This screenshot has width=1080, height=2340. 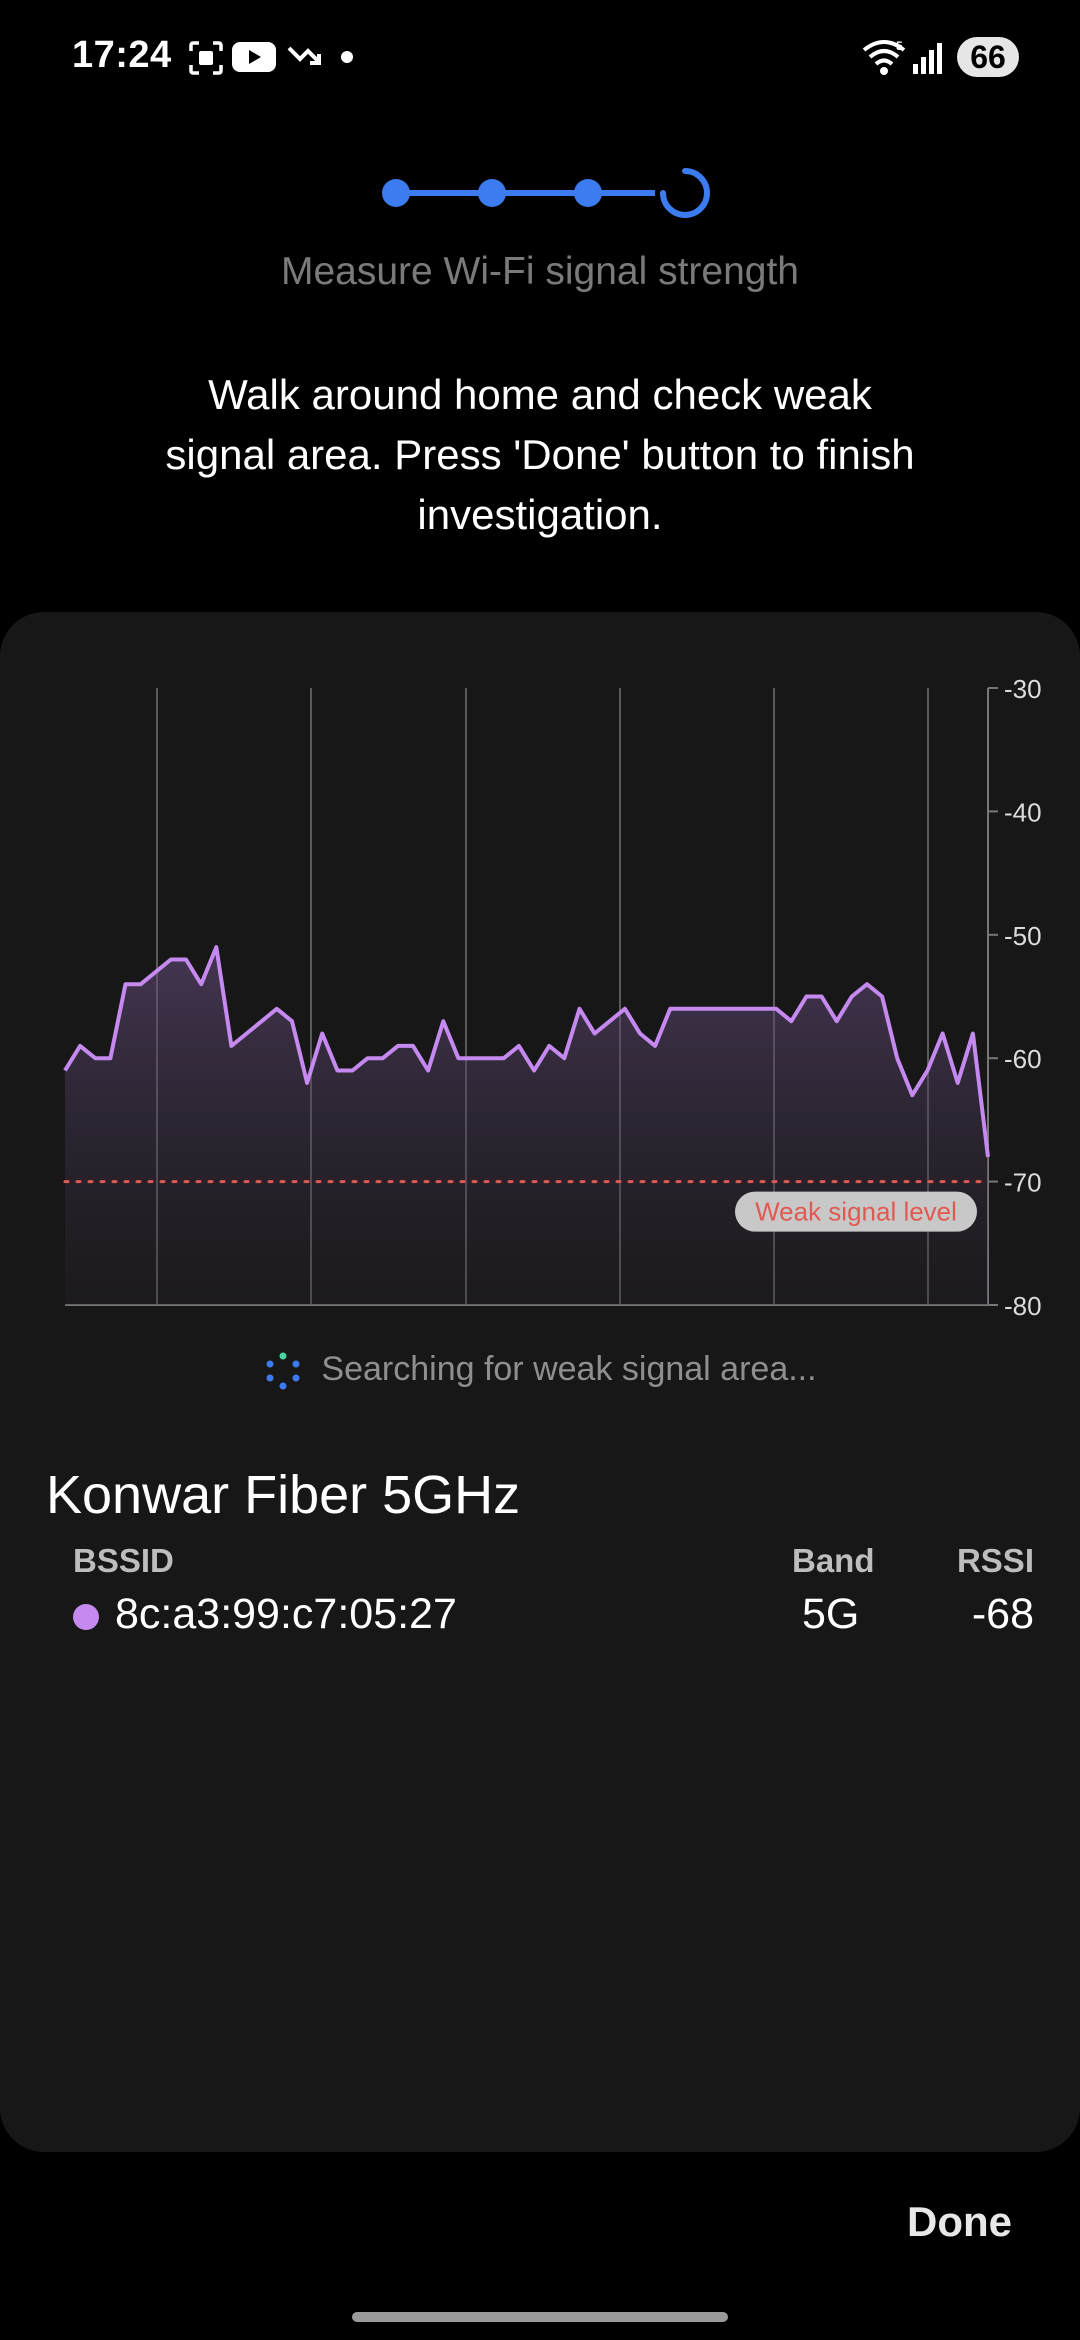 What do you see at coordinates (1023, 689) in the screenshot?
I see `y-tick-label: -30` at bounding box center [1023, 689].